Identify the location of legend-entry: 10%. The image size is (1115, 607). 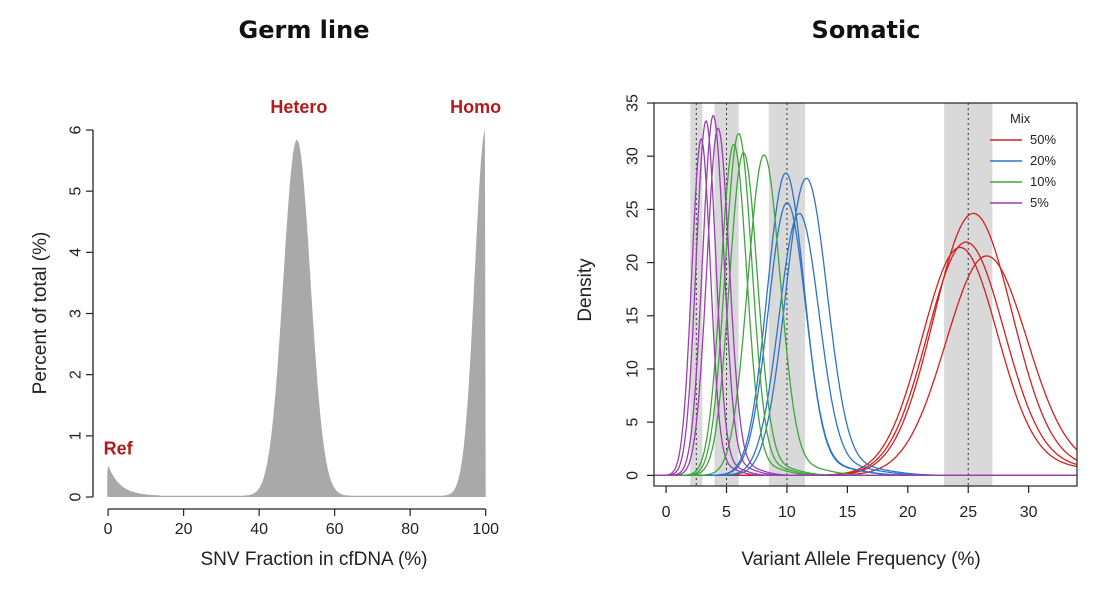
(1043, 181).